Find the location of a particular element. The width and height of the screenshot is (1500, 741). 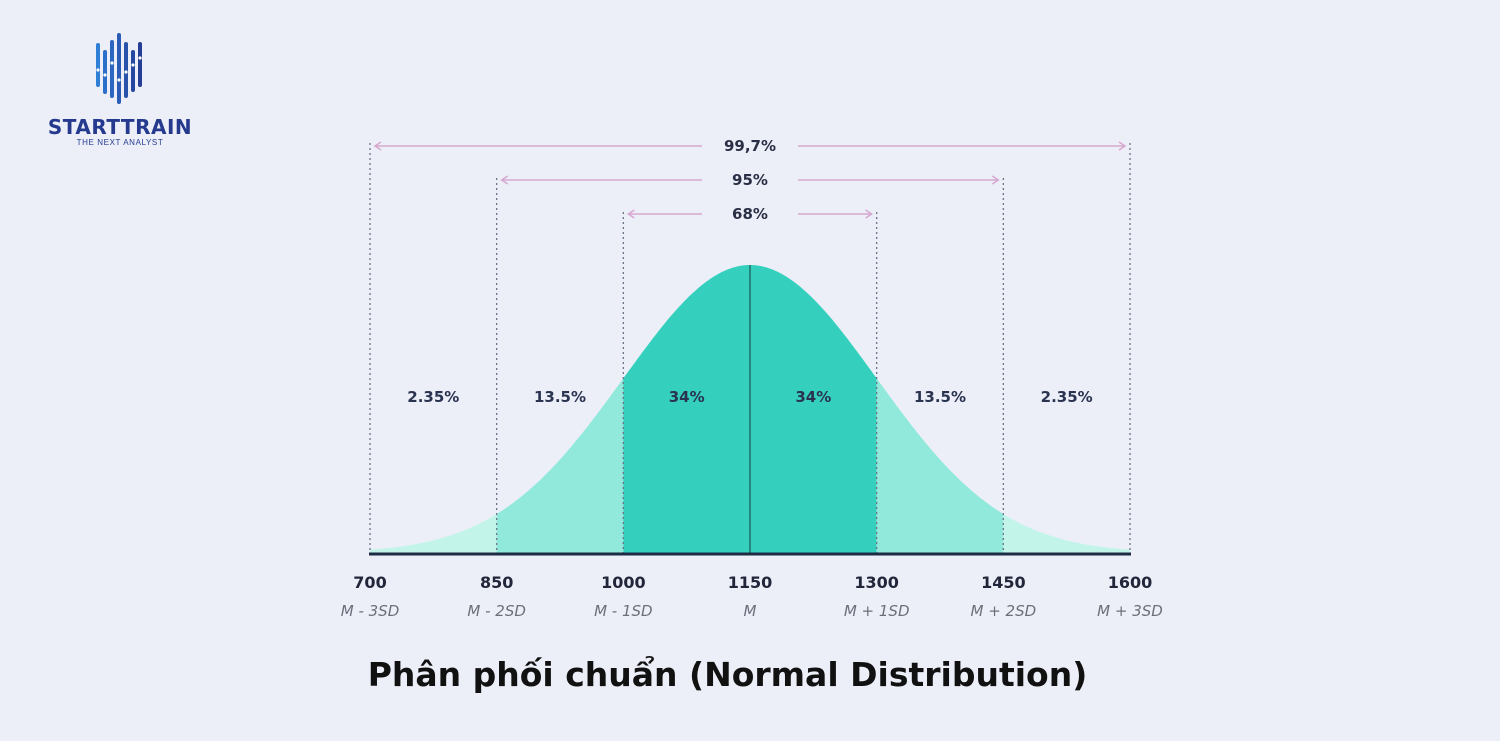

range-label: 95% is located at coordinates (750, 180).